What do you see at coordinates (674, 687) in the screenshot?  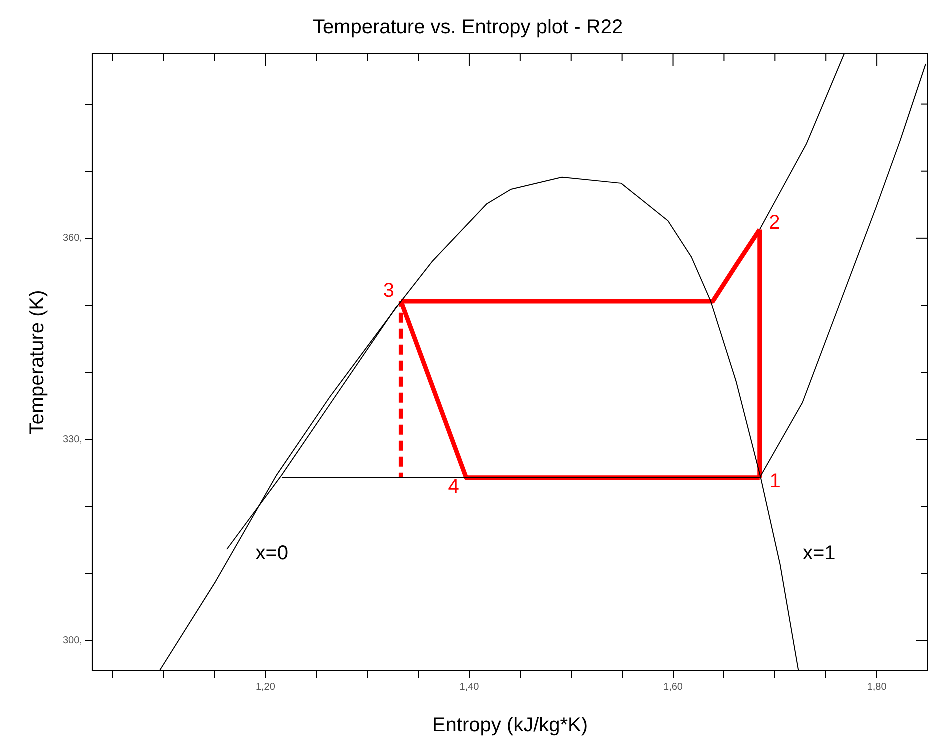 I see `x-tick-label: 1,60` at bounding box center [674, 687].